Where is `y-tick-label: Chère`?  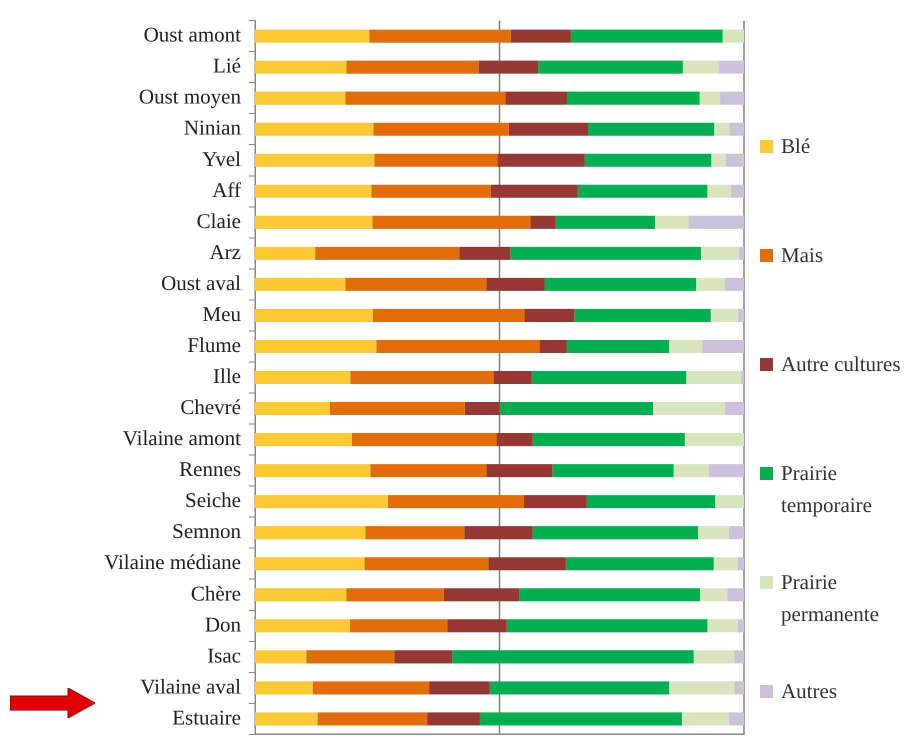 y-tick-label: Chère is located at coordinates (215, 593).